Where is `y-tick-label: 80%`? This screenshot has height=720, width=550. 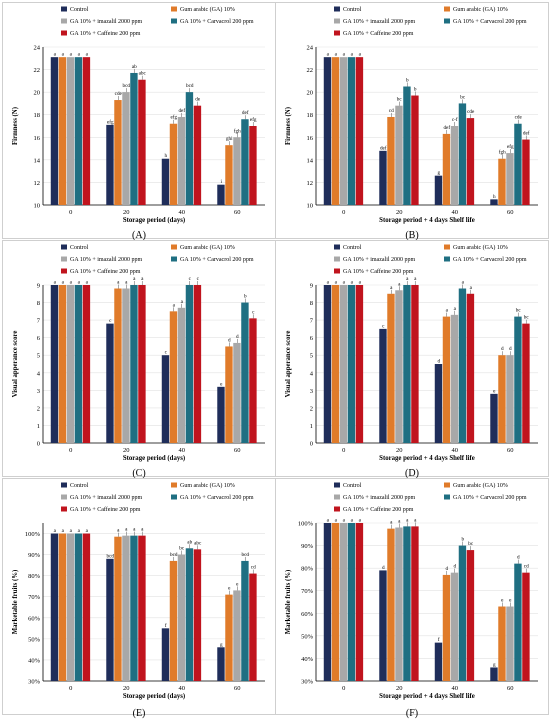
y-tick-label: 80% is located at coordinates (307, 569).